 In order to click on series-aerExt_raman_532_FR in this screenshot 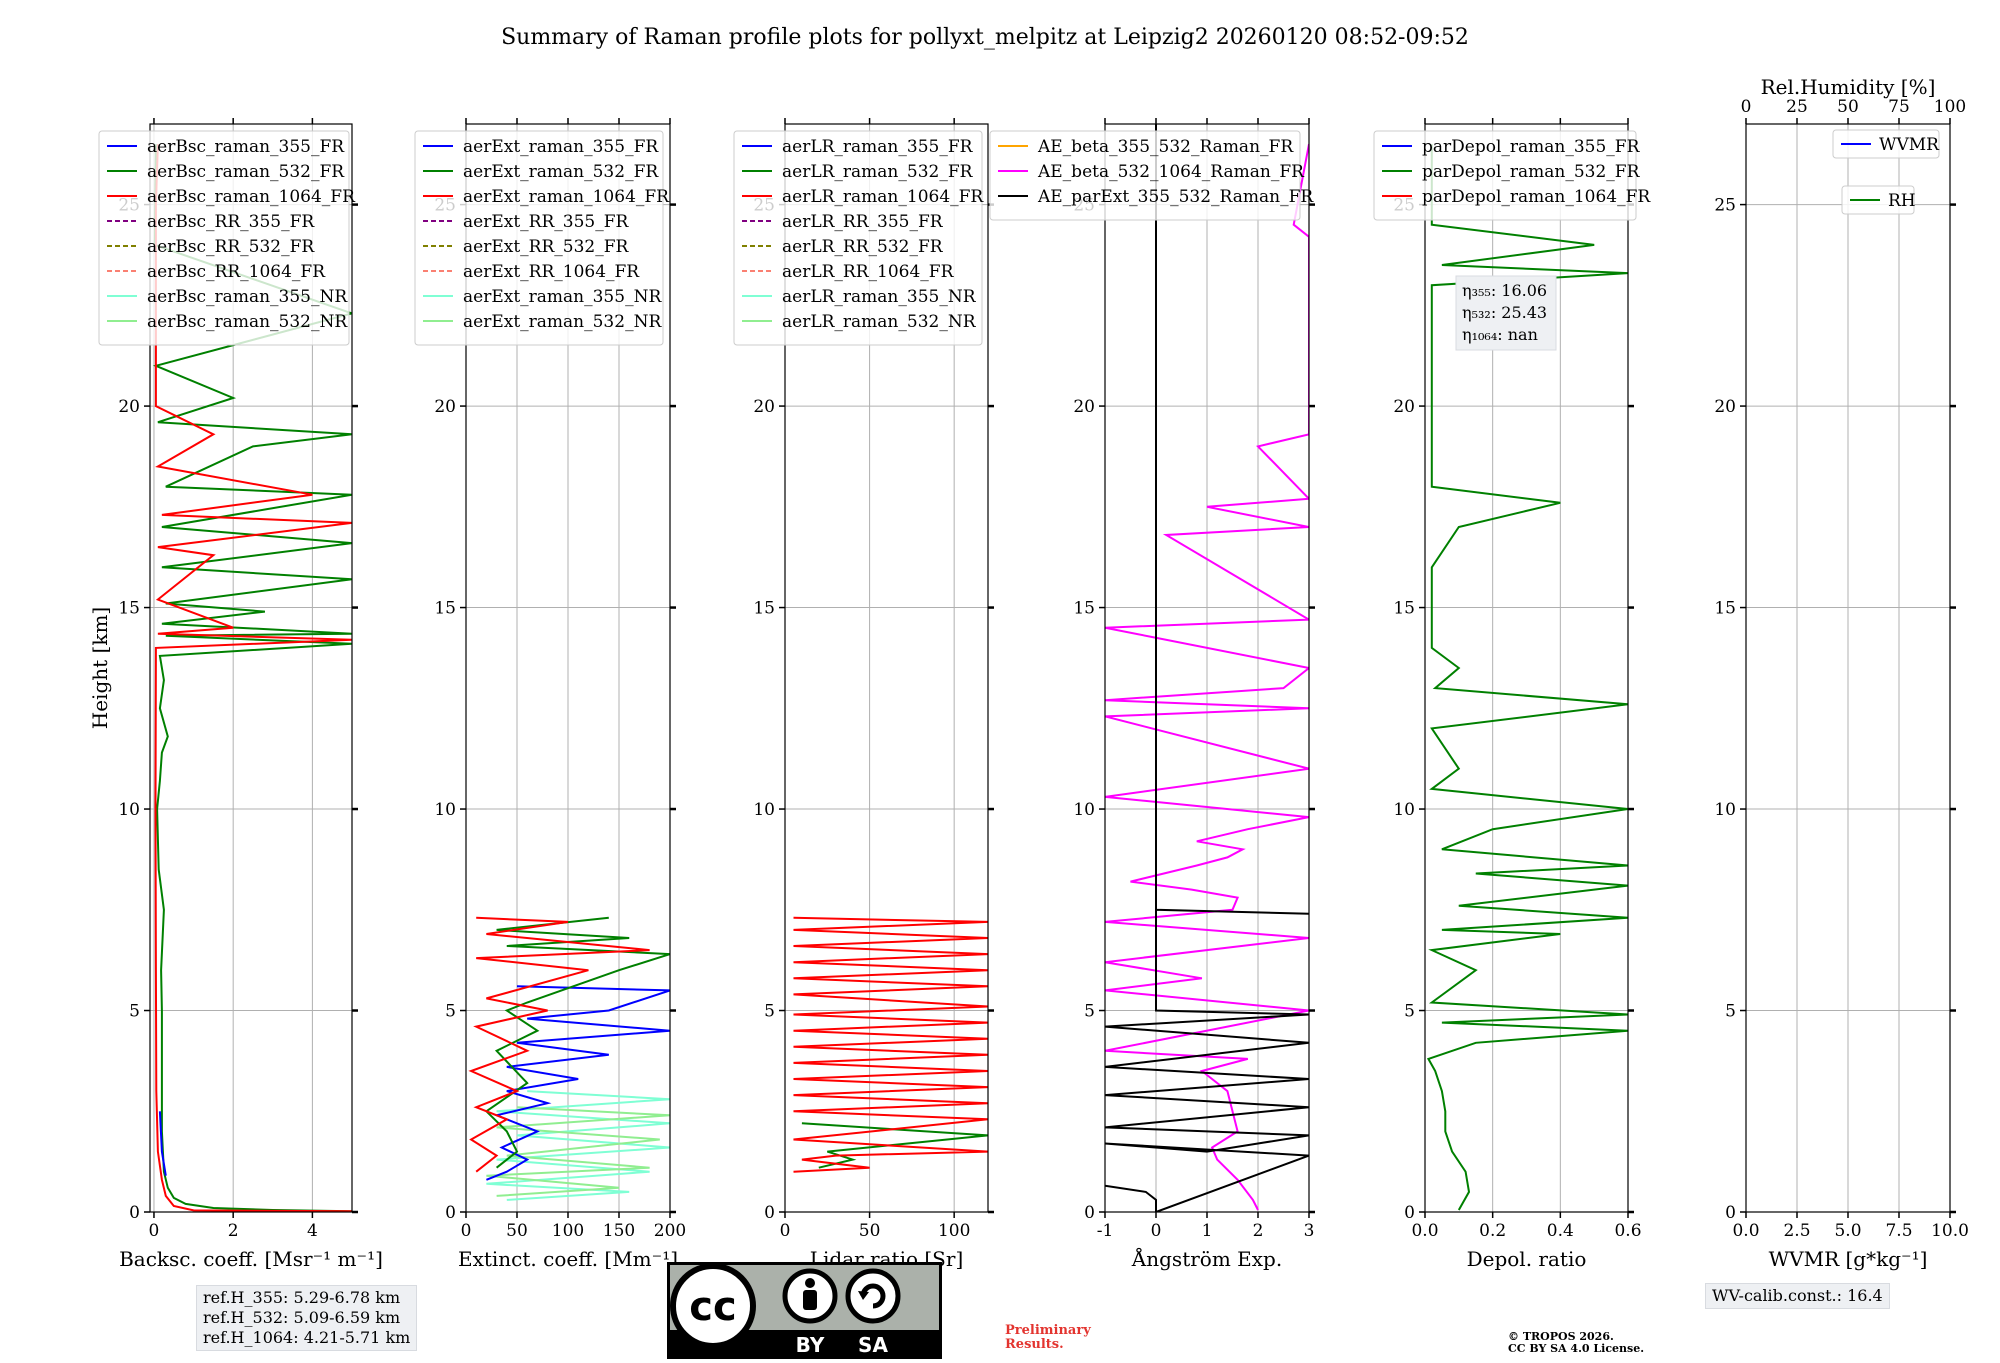, I will do `click(577, 1042)`.